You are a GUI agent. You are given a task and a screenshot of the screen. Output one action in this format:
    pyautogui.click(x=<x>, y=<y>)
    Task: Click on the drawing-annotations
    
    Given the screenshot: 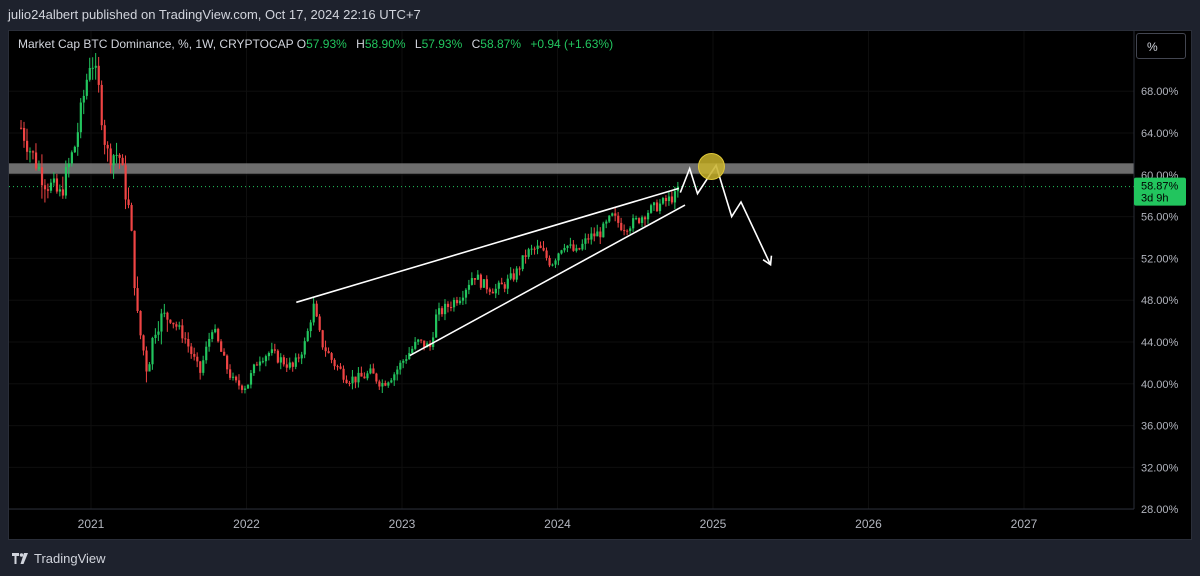 What is the action you would take?
    pyautogui.click(x=534, y=254)
    